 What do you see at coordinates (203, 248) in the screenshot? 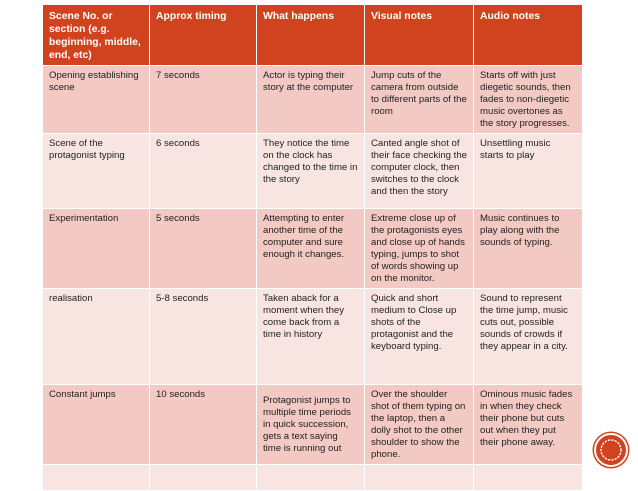
I see `cell-timing: 5 seconds` at bounding box center [203, 248].